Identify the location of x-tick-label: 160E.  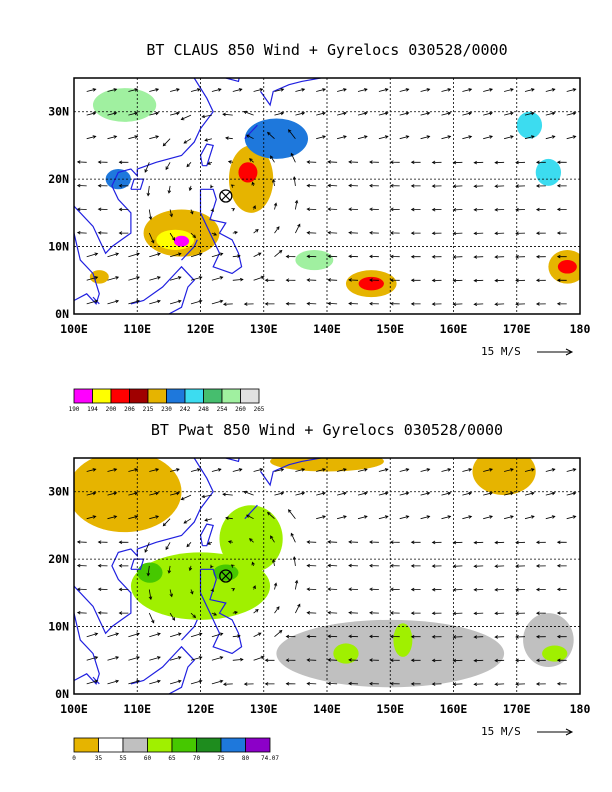
(454, 329).